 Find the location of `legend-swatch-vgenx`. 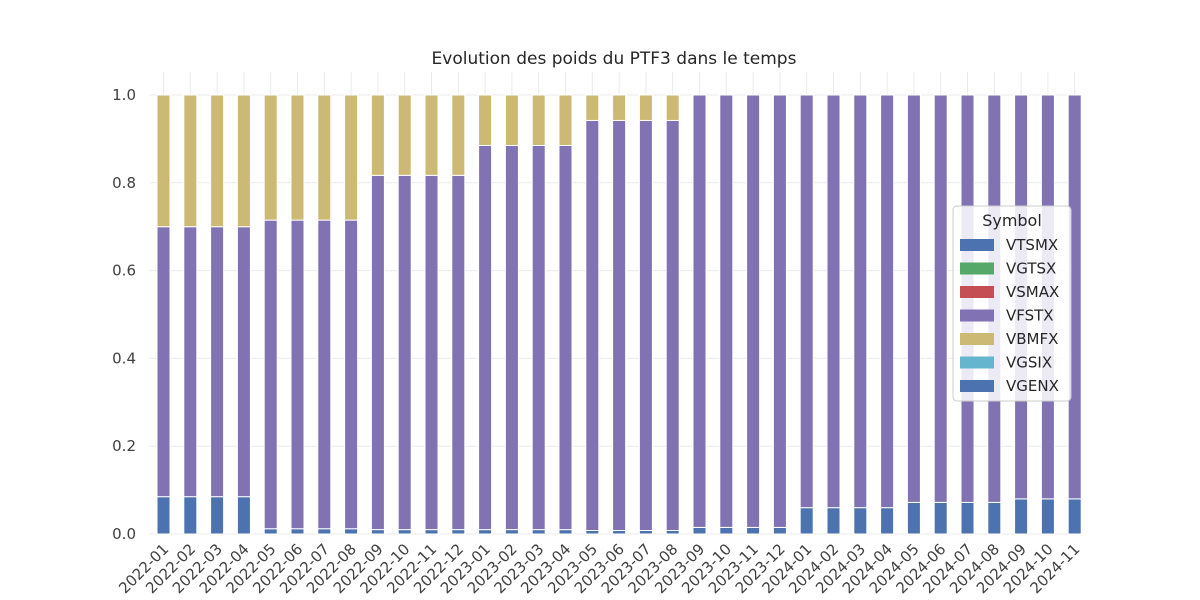

legend-swatch-vgenx is located at coordinates (977, 386).